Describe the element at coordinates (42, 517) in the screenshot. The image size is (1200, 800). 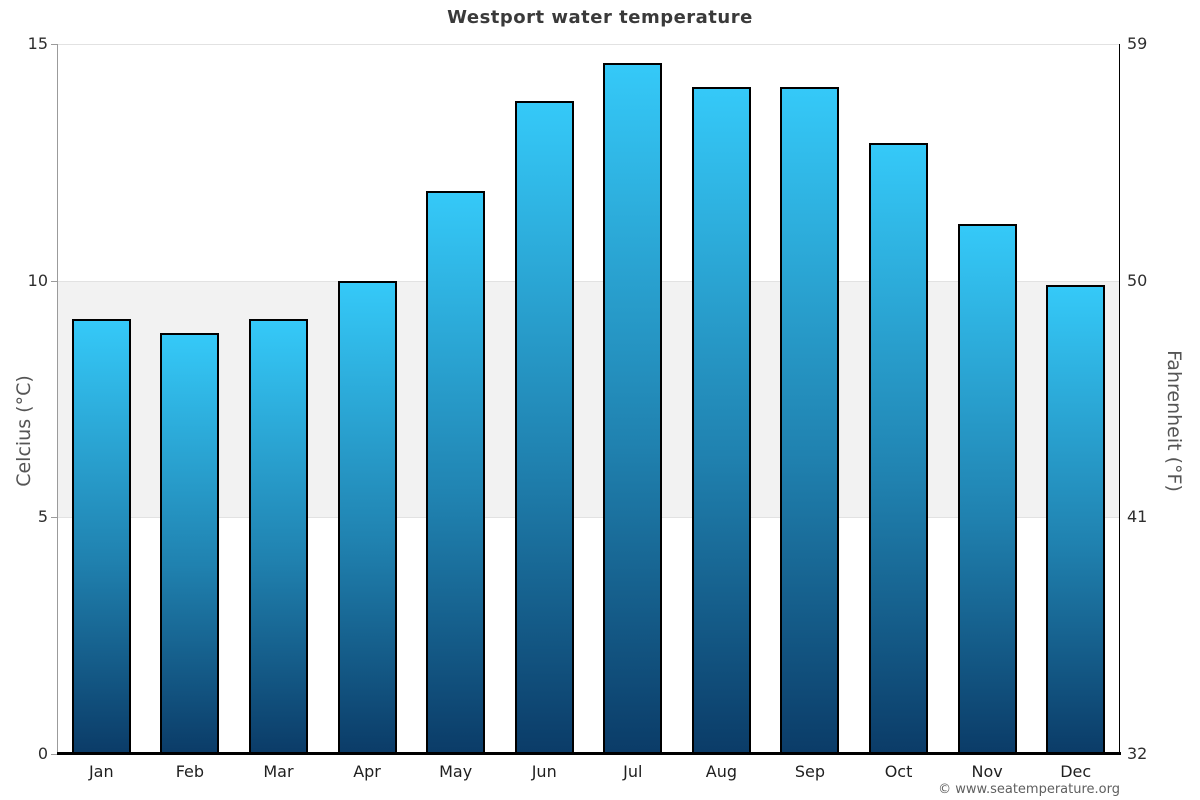
I see `left-tick-label-5: 5` at that location.